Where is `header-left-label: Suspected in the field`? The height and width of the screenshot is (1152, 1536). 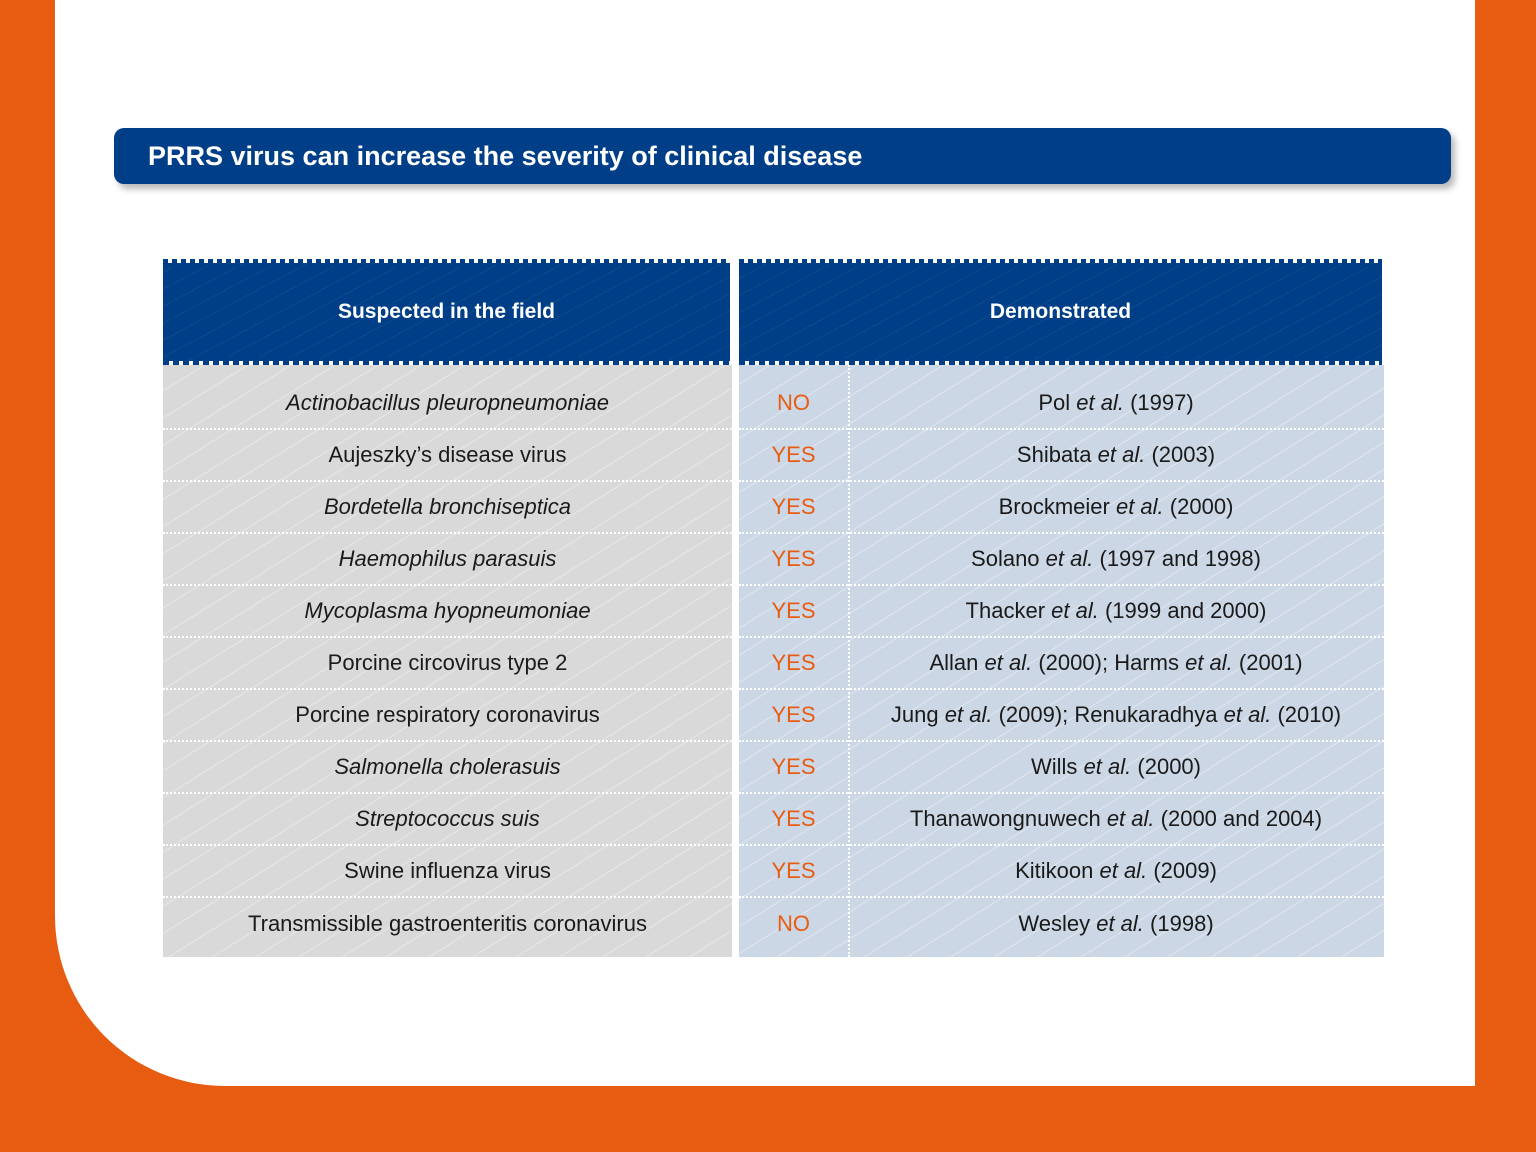 header-left-label: Suspected in the field is located at coordinates (446, 311).